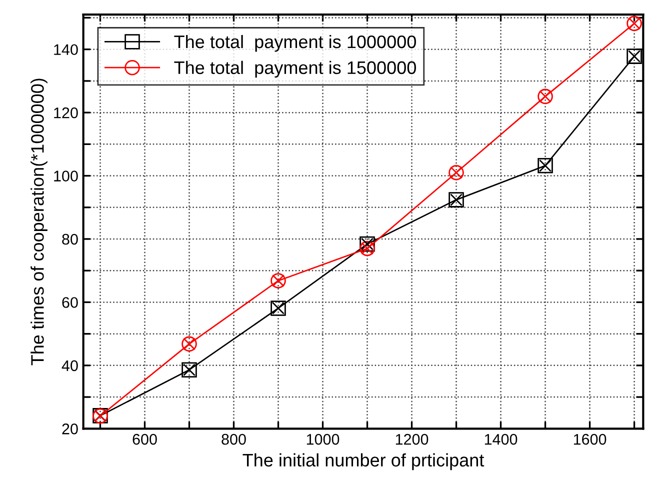 The height and width of the screenshot is (486, 651). What do you see at coordinates (501, 439) in the screenshot?
I see `x-tick-label: 1400` at bounding box center [501, 439].